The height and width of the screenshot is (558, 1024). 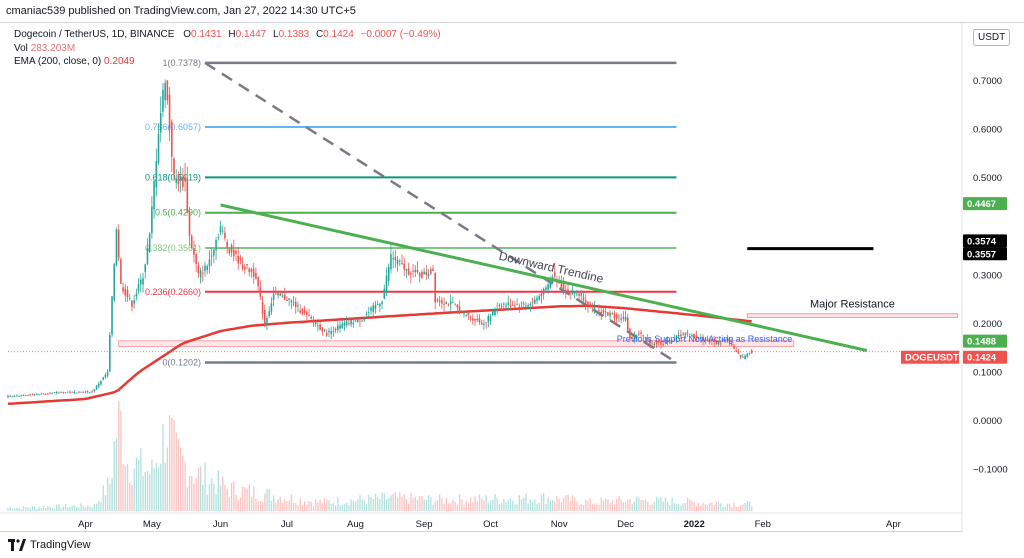 I want to click on legend-symbol: Dogecoin / TetherUS, 1D, BINANCE, so click(x=94, y=34).